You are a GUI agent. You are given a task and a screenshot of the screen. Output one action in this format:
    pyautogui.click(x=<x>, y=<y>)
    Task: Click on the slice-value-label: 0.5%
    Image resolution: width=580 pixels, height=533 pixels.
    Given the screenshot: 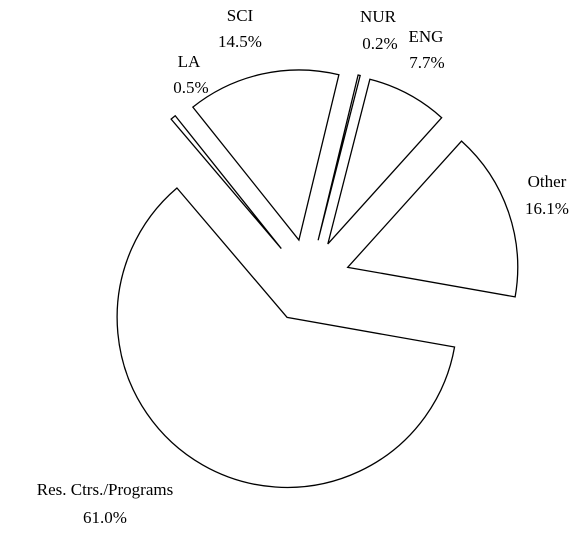 What is the action you would take?
    pyautogui.click(x=190, y=87)
    